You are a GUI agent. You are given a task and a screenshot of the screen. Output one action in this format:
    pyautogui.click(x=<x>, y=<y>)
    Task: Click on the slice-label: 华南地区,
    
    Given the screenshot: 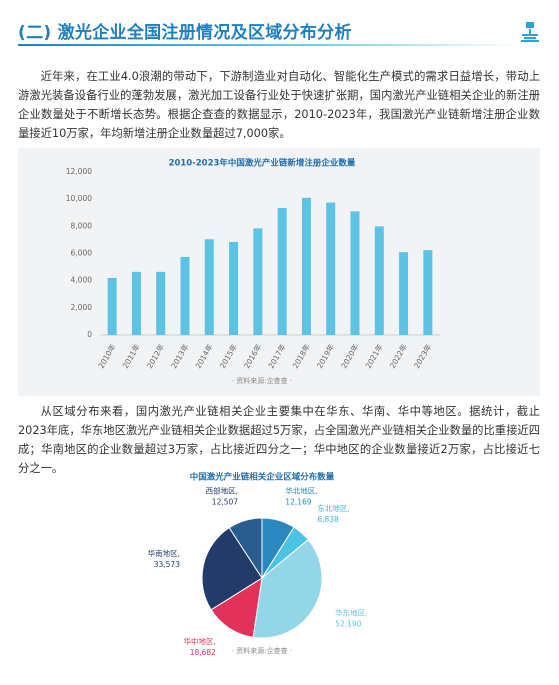 What is the action you would take?
    pyautogui.click(x=164, y=553)
    